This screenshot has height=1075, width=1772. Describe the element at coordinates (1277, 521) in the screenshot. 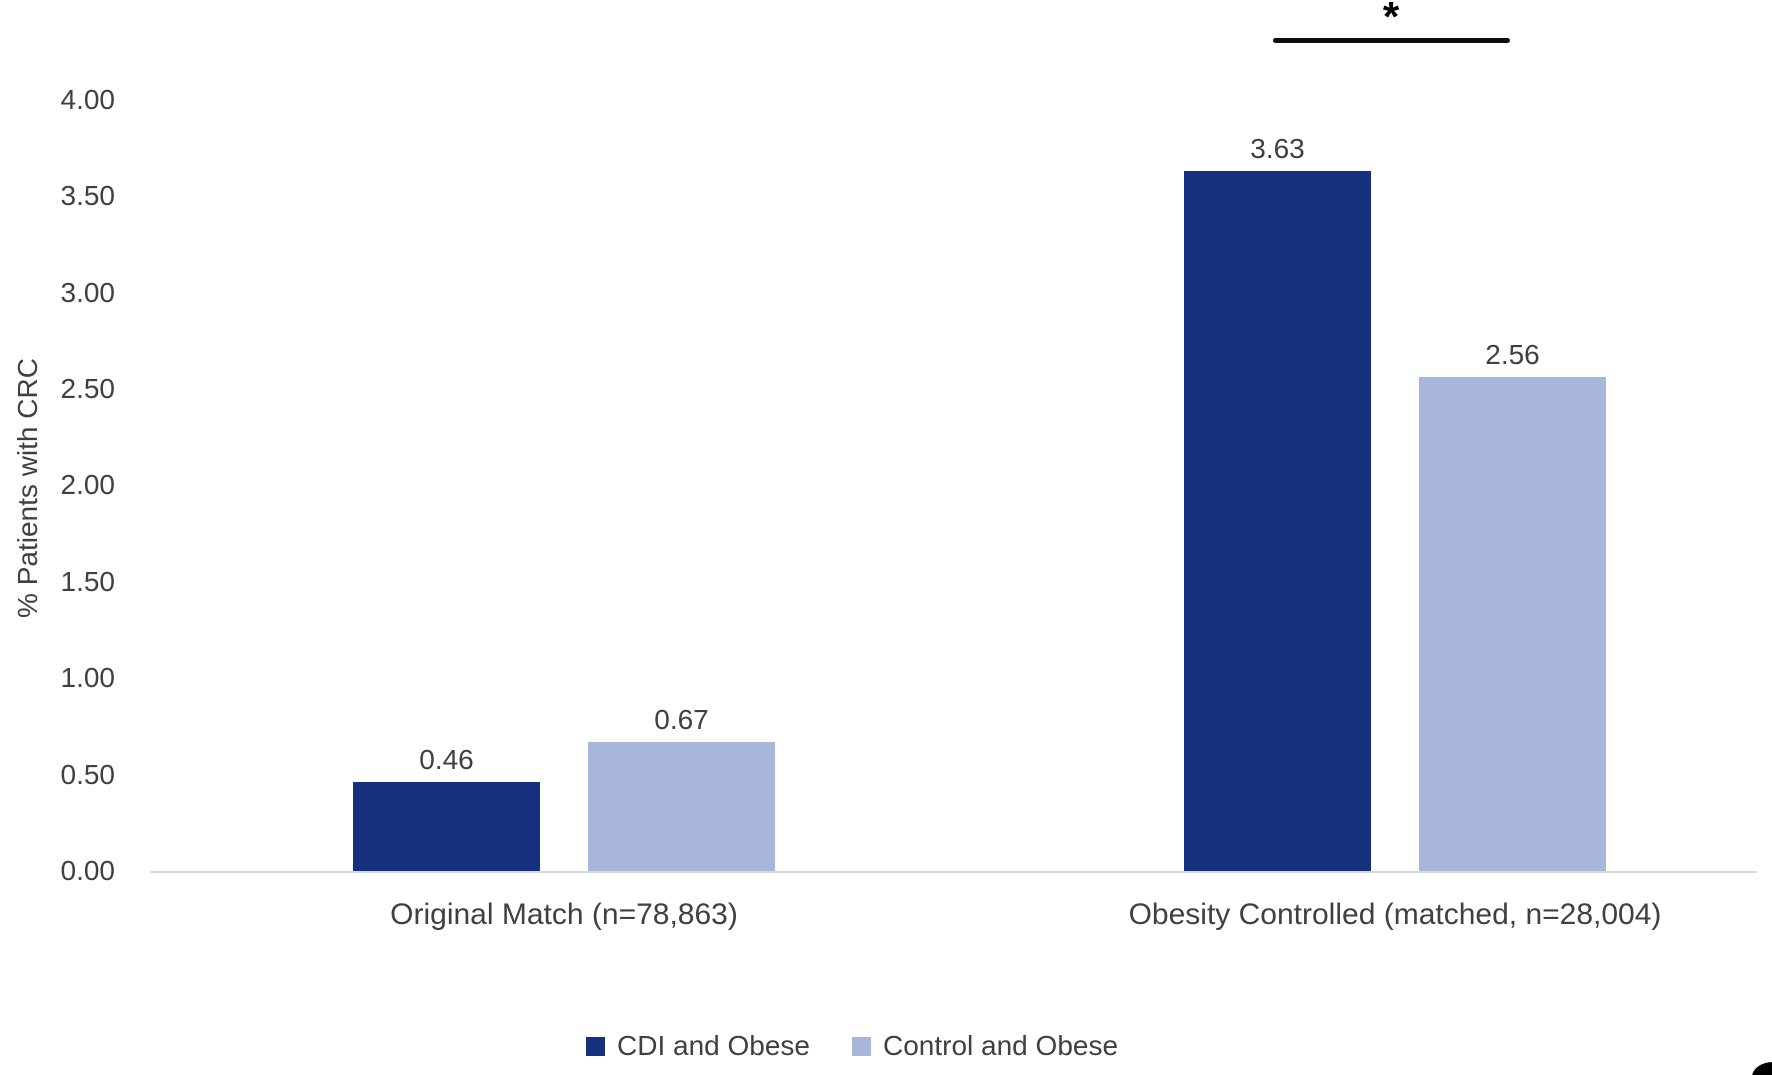

I see `bar-cdi-and-obese-group2` at that location.